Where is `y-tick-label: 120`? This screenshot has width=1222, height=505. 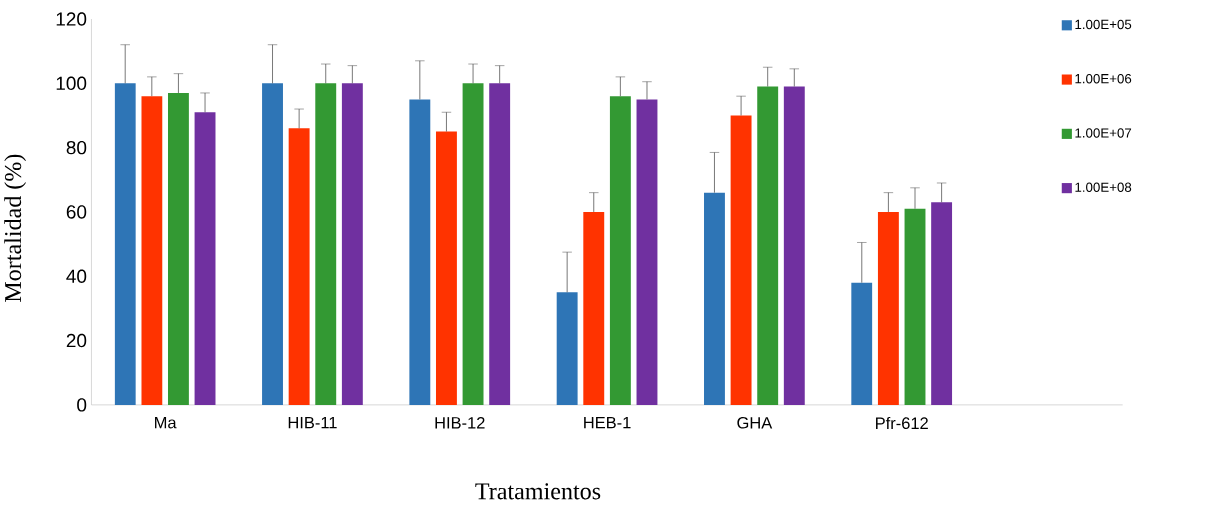 y-tick-label: 120 is located at coordinates (71, 19).